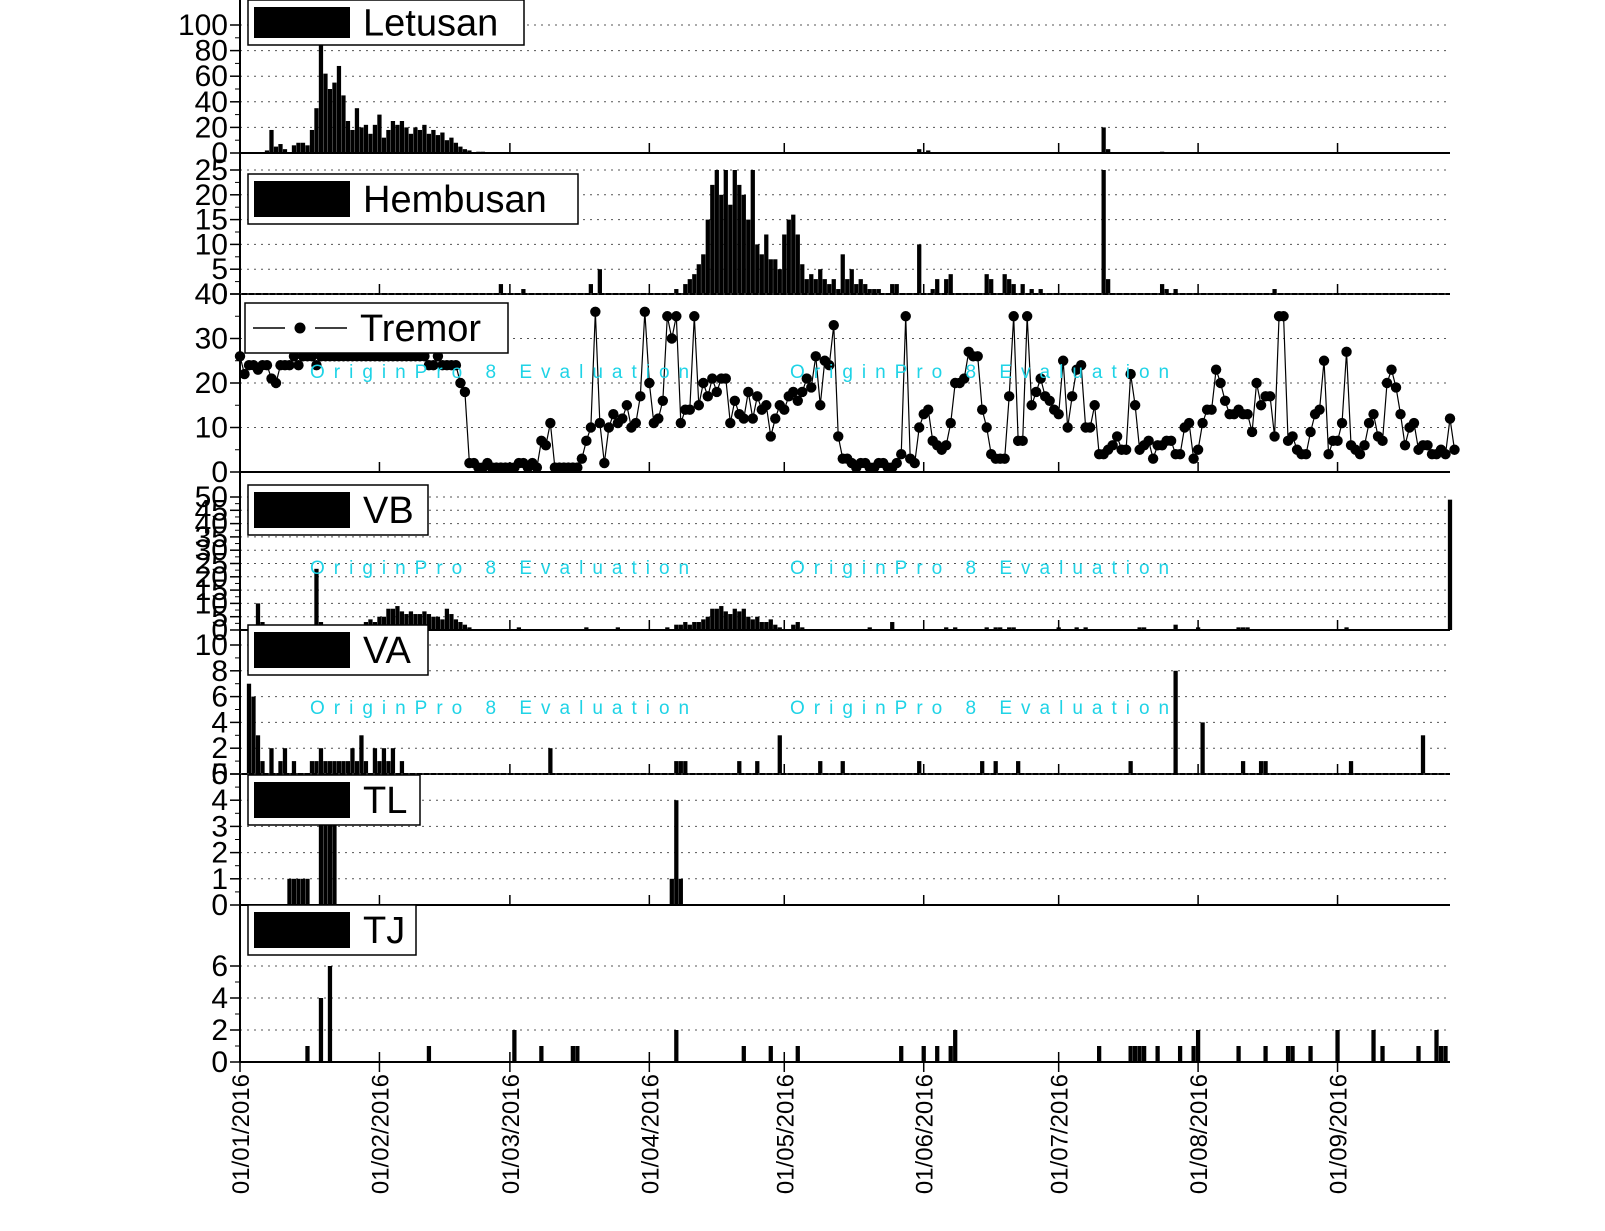 This screenshot has height=1231, width=1605. I want to click on y-tick-label: 8, so click(219, 671).